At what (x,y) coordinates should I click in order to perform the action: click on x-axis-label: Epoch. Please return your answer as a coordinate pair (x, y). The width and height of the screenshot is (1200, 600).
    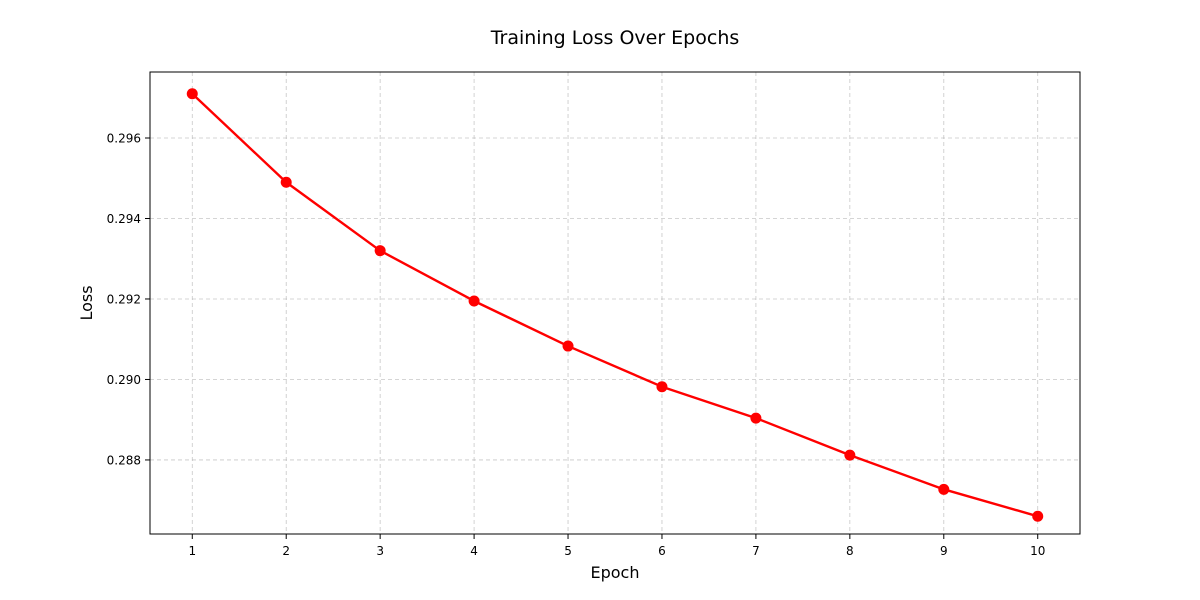
    Looking at the image, I should click on (615, 572).